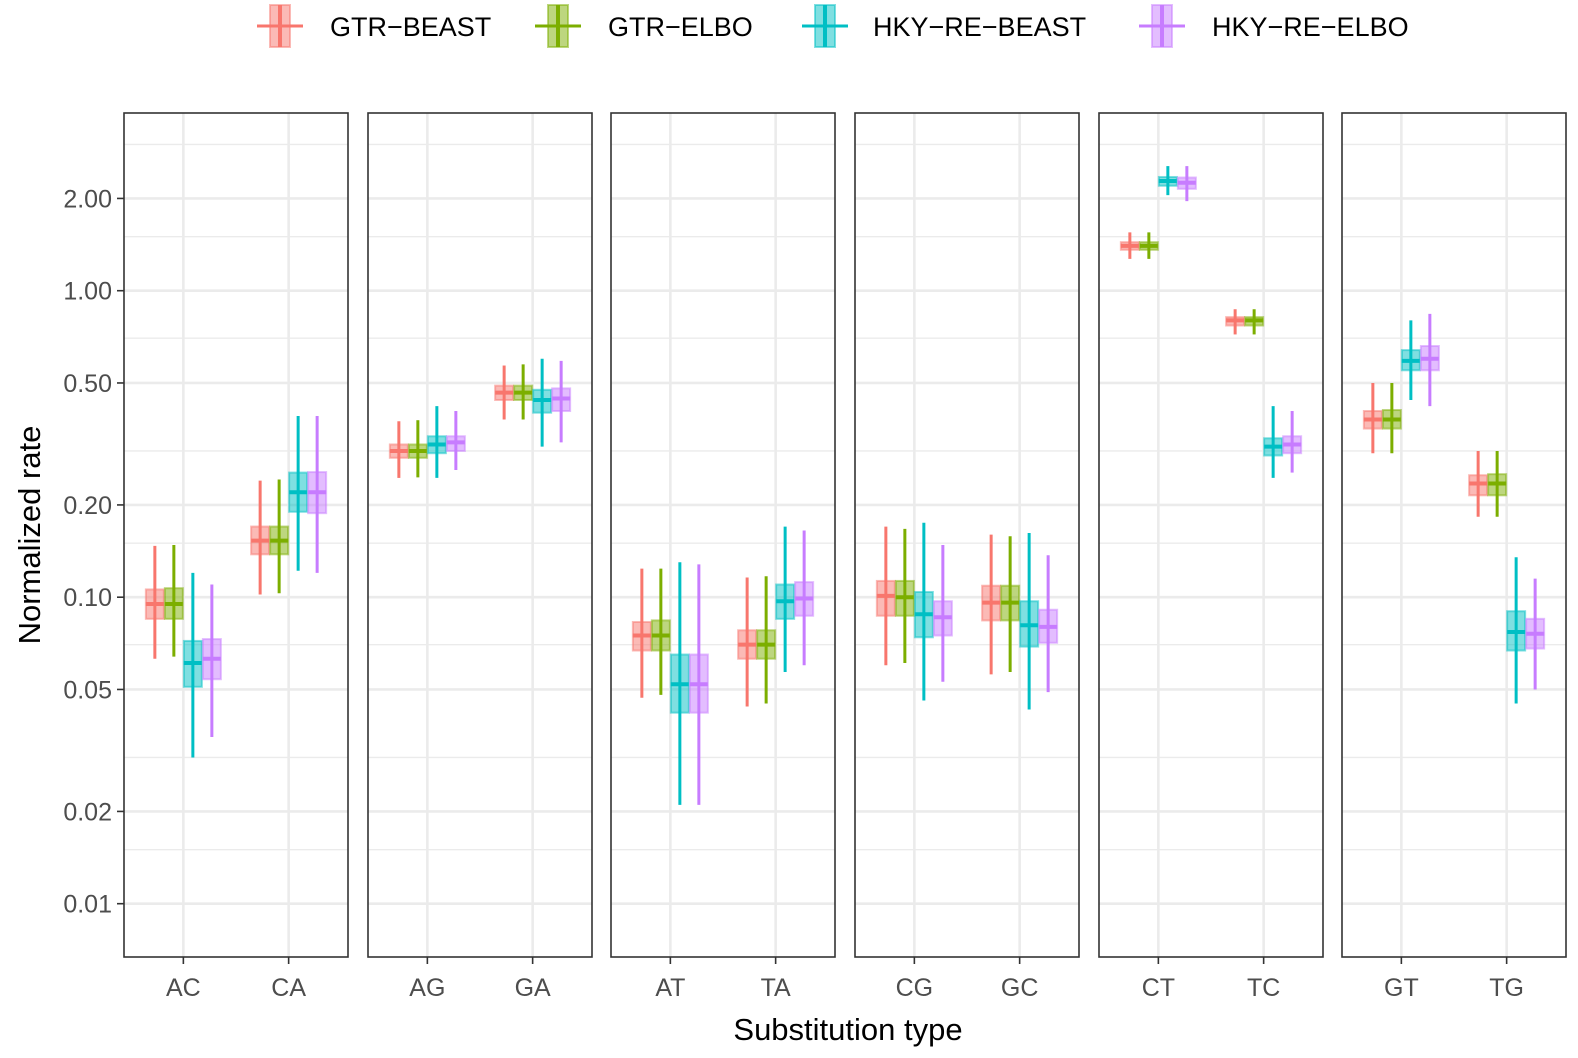 This screenshot has height=1058, width=1578. I want to click on y-tick-label: 0.10, so click(87, 598).